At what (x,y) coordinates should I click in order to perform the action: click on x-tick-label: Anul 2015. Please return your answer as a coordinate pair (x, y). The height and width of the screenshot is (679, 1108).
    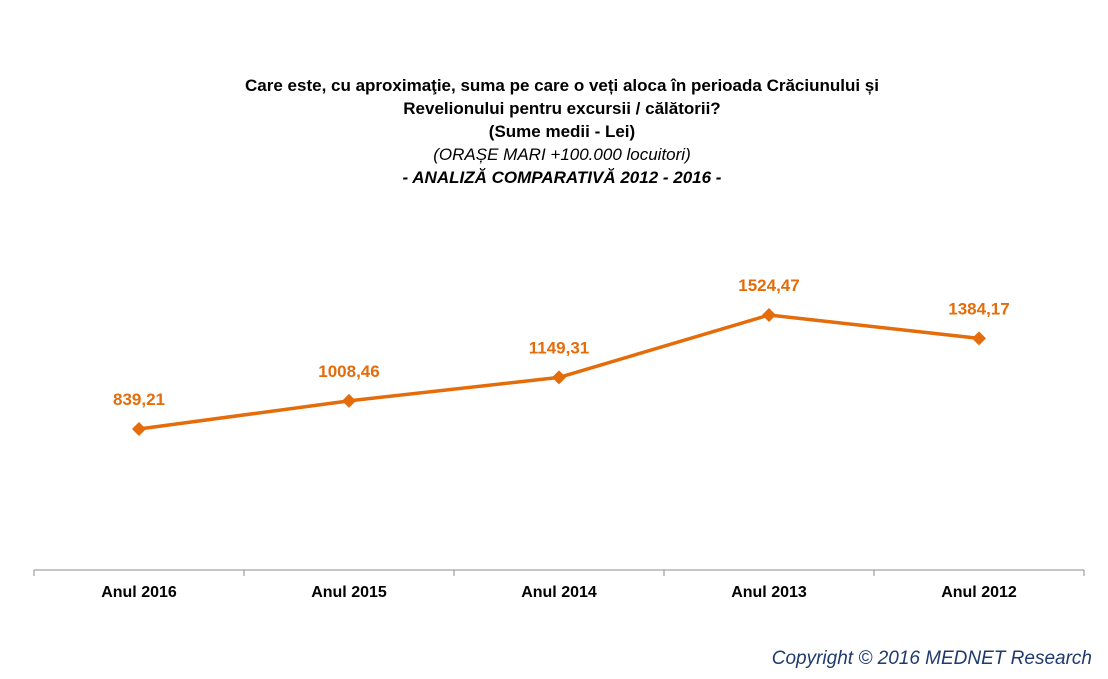
    Looking at the image, I should click on (349, 592).